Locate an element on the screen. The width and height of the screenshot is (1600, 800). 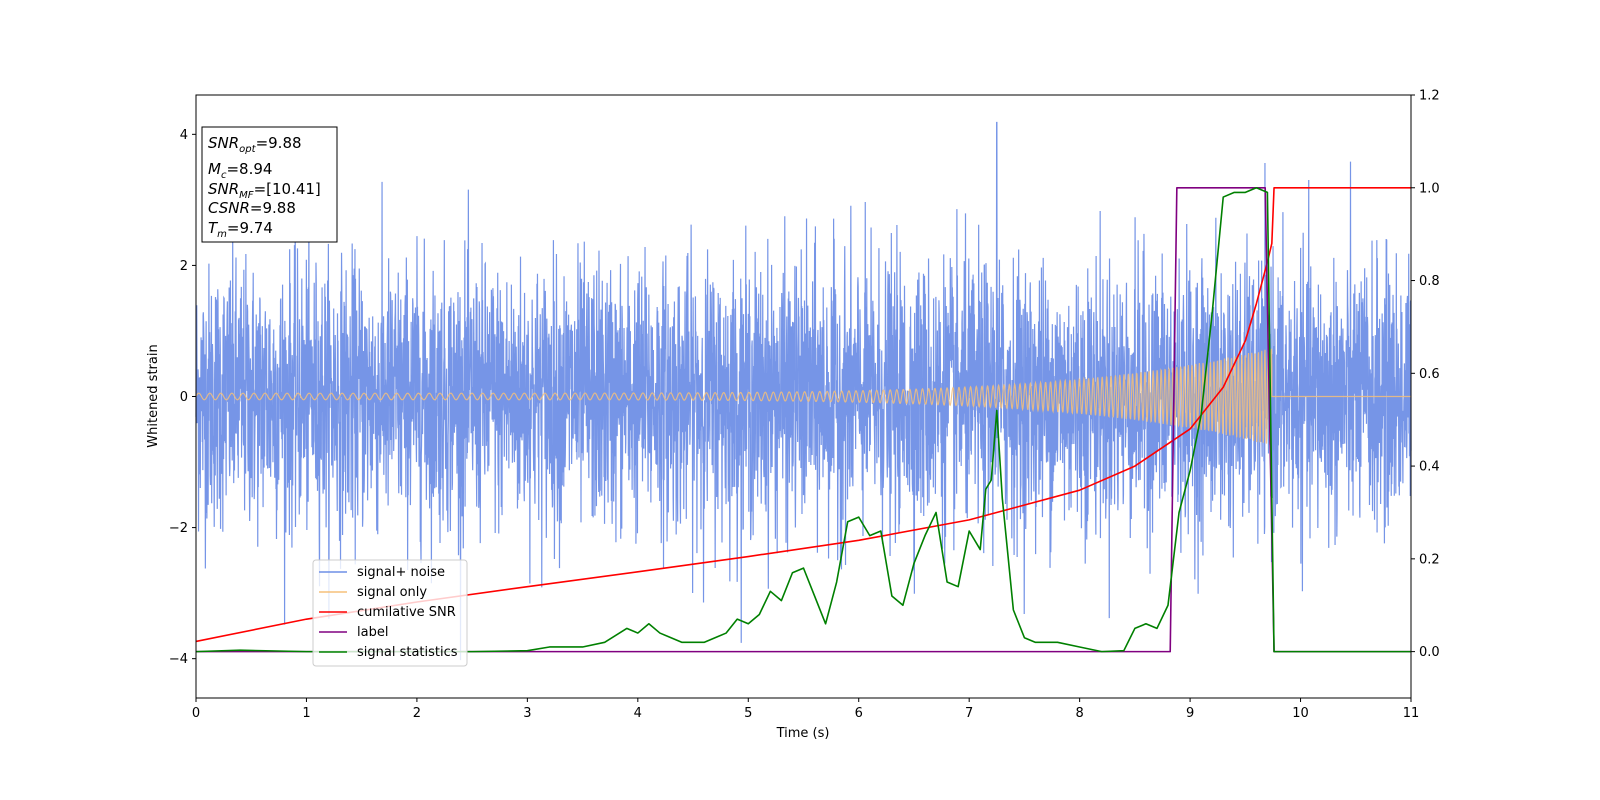
right-y-tick-label: 0.8 is located at coordinates (1429, 281).